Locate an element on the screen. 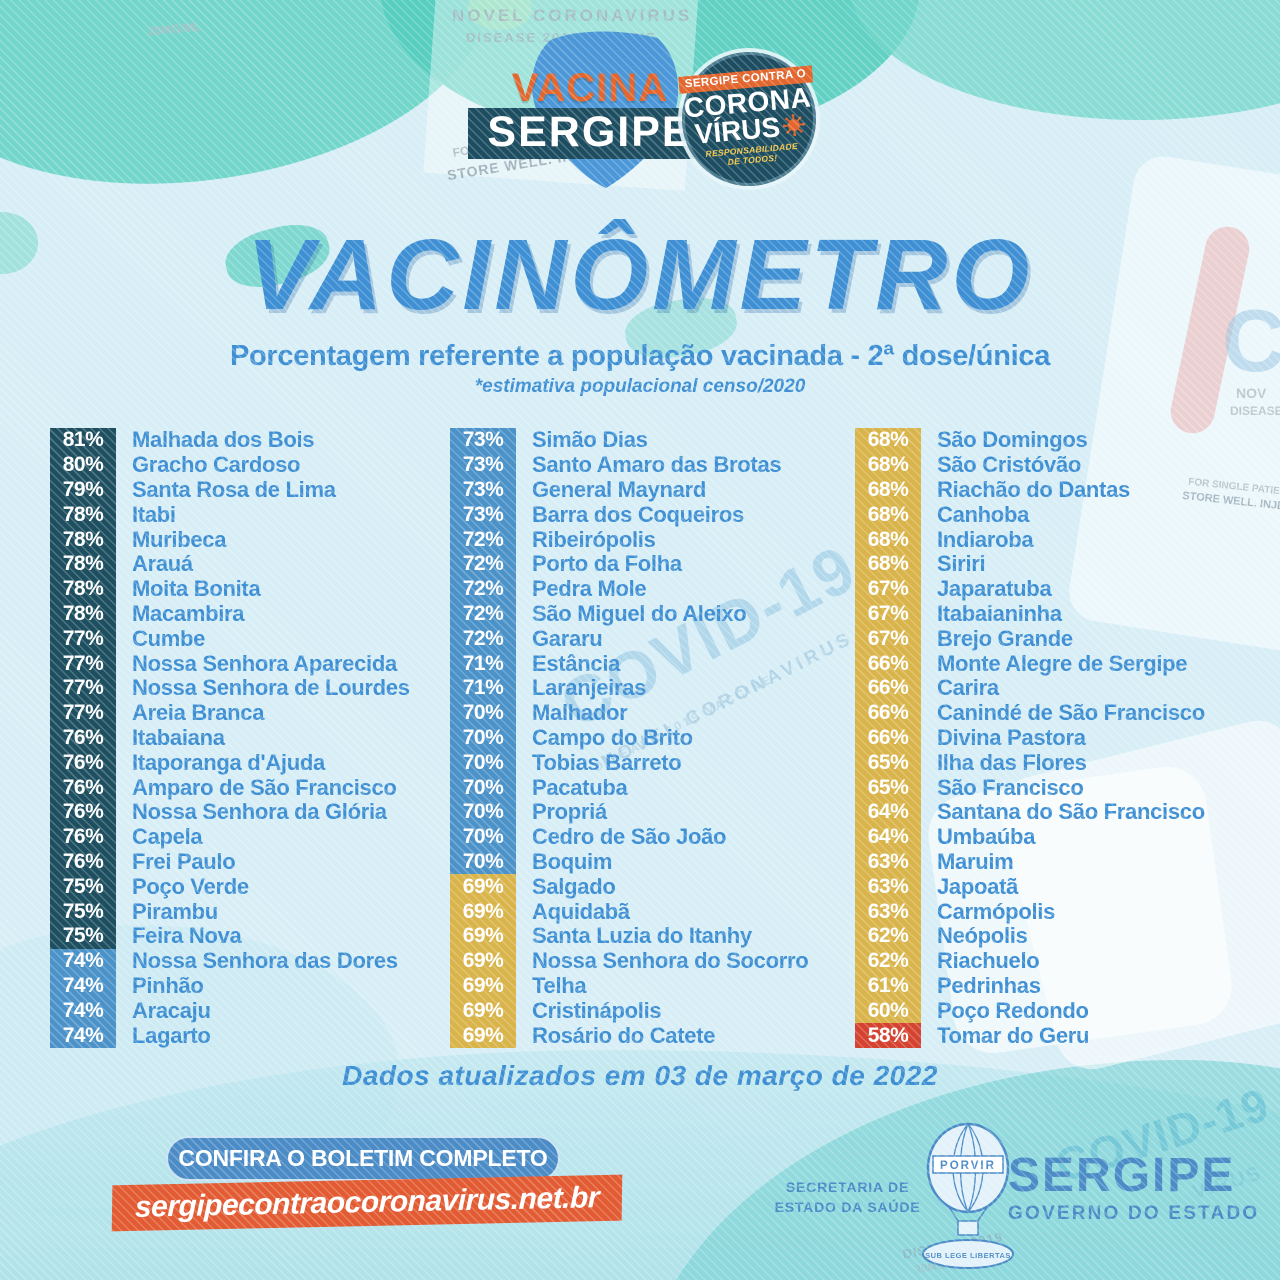  percentage-badge: 71% is located at coordinates (483, 663).